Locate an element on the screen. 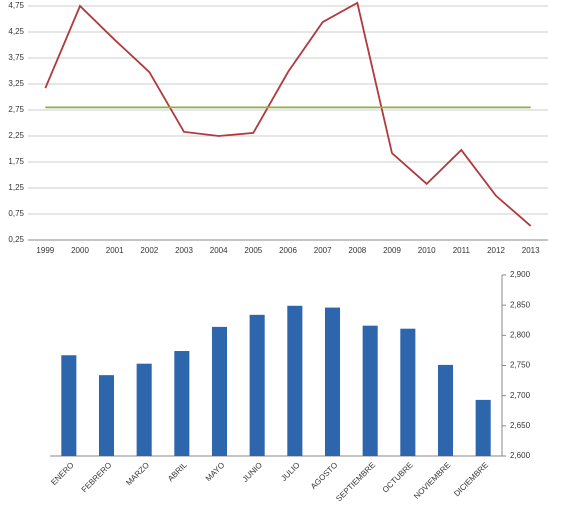 This screenshot has width=575, height=505. x-tick-label: 2002 is located at coordinates (149, 250).